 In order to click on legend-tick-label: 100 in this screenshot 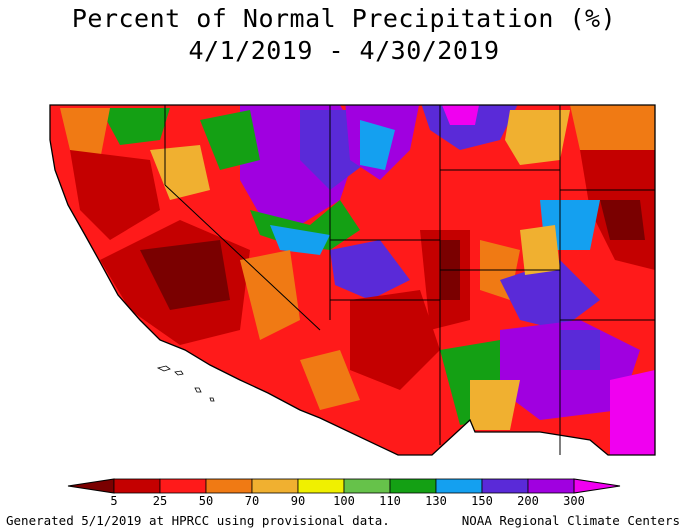, I will do `click(344, 501)`.